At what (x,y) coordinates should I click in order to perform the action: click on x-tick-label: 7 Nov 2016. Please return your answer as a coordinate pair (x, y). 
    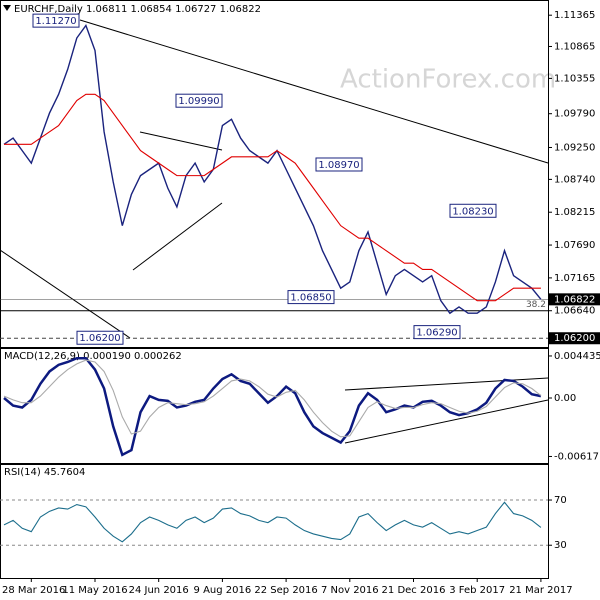
    Looking at the image, I should click on (350, 590).